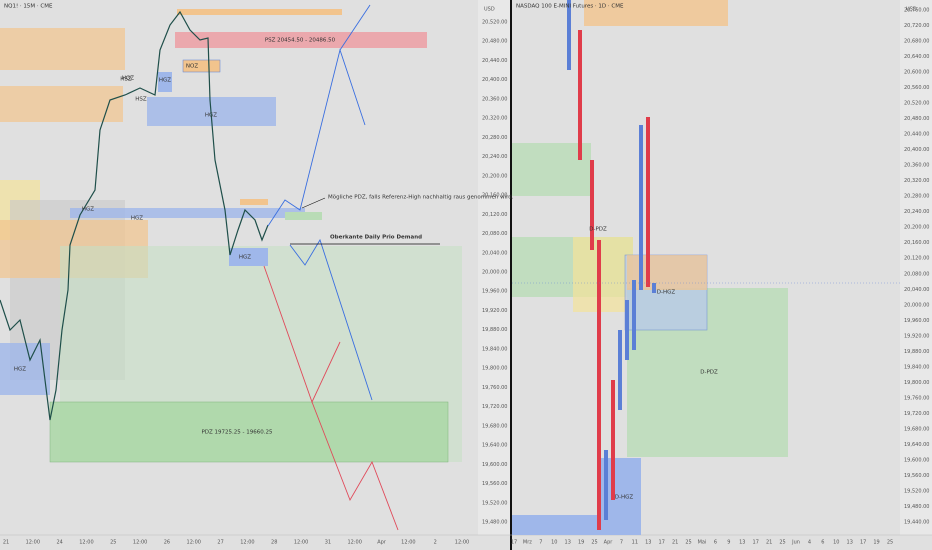  I want to click on price-label: 19,840.00, so click(916, 367).